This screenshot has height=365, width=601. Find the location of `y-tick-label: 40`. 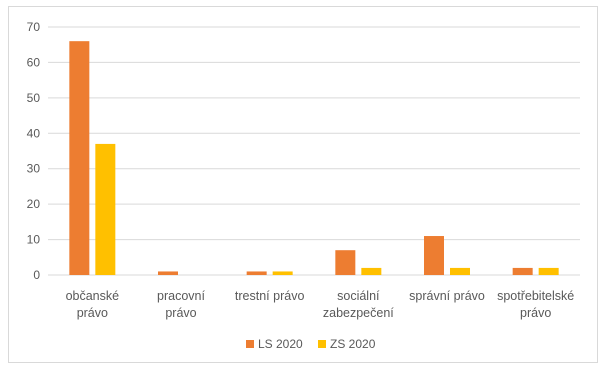

y-tick-label: 40 is located at coordinates (34, 133).